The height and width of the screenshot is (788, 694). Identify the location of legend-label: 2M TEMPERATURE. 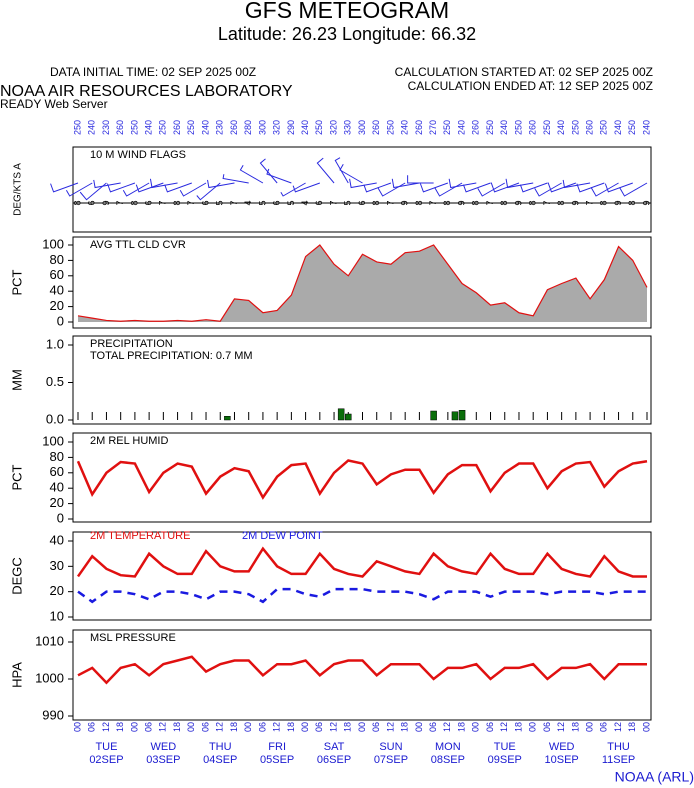
(140, 536).